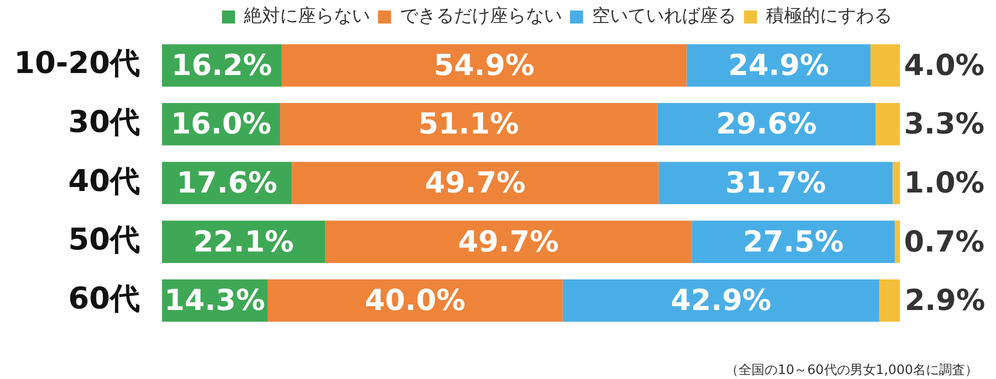 This screenshot has height=379, width=996. Describe the element at coordinates (104, 181) in the screenshot. I see `y-tick-label: 40代` at that location.